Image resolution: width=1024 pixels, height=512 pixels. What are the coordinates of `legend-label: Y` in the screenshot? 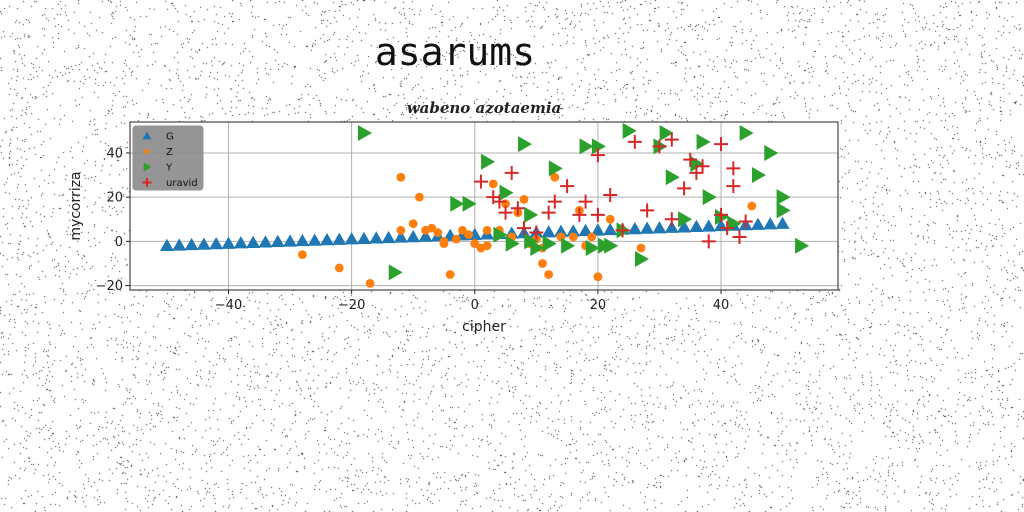 It's located at (169, 168).